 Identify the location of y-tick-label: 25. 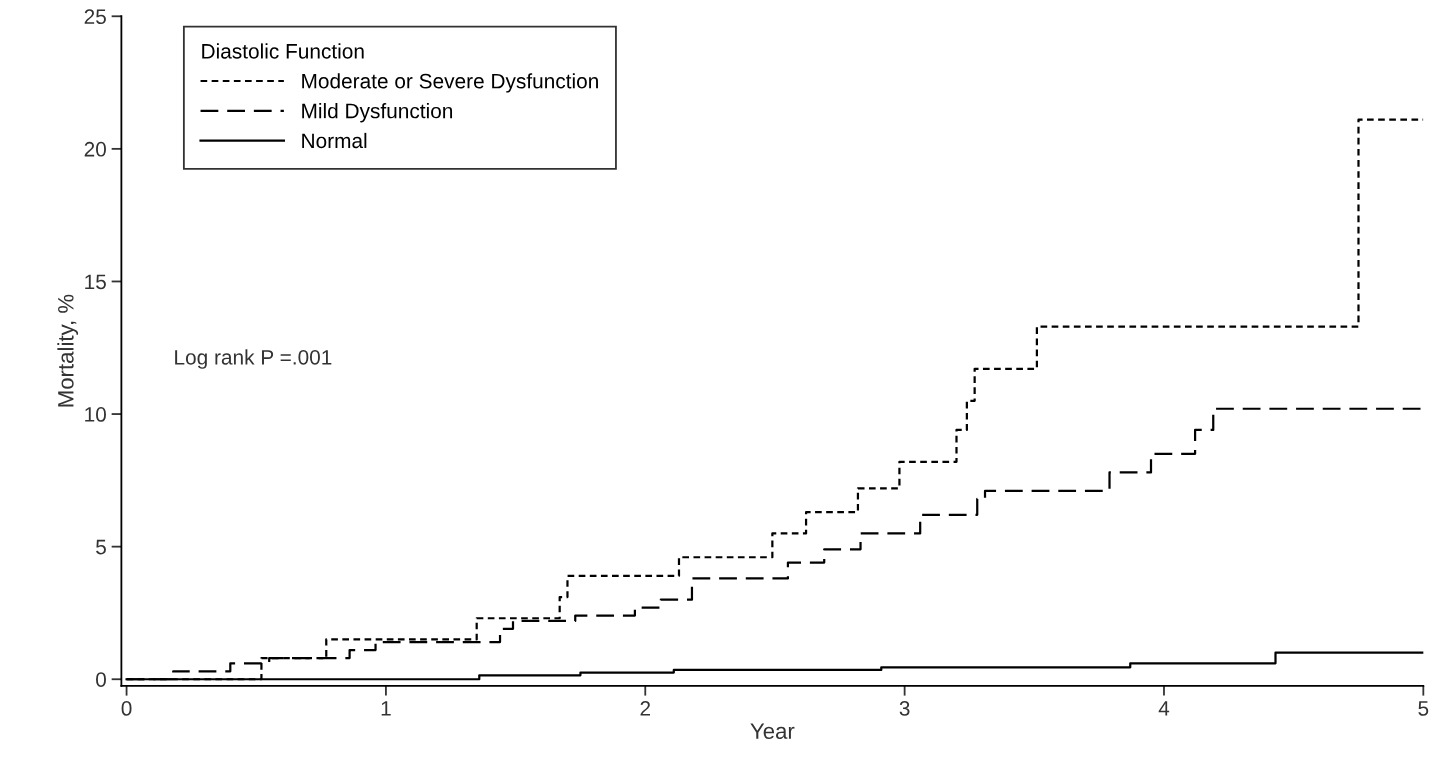
(95, 17).